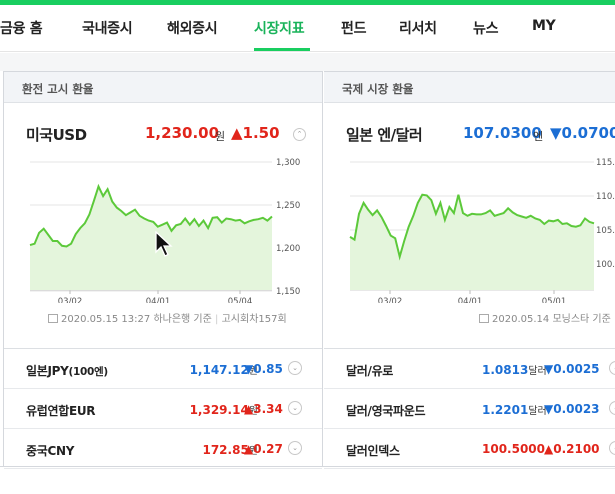 The width and height of the screenshot is (615, 494). What do you see at coordinates (572, 409) in the screenshot?
I see `row-change: ▼0.0023` at bounding box center [572, 409].